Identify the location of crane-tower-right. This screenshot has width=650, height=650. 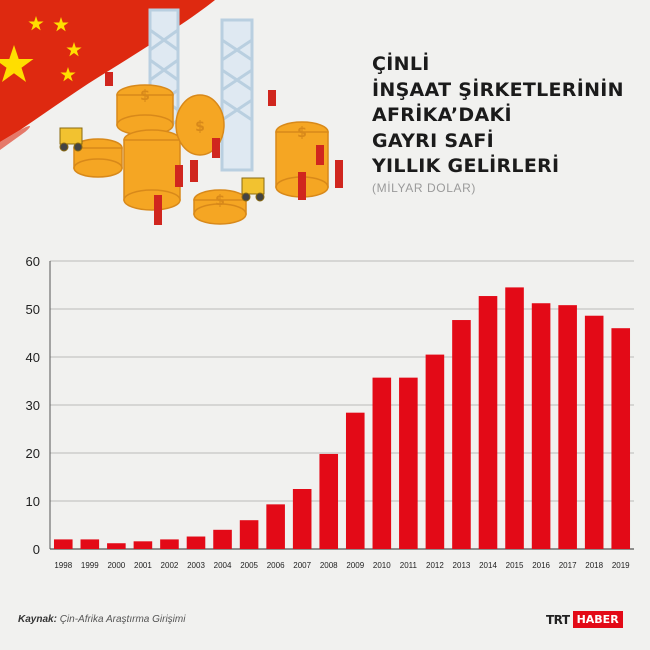
(237, 95).